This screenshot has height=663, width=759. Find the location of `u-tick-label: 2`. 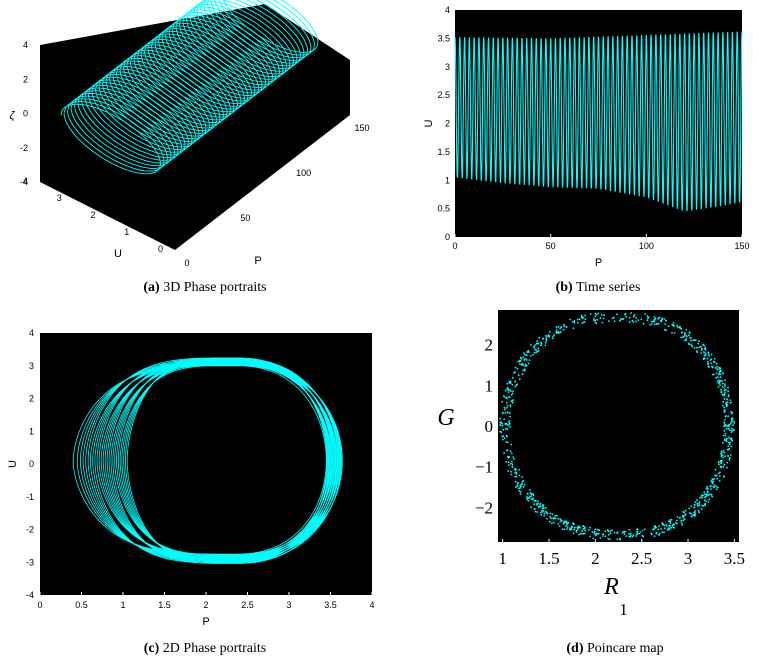

u-tick-label: 2 is located at coordinates (92, 215).